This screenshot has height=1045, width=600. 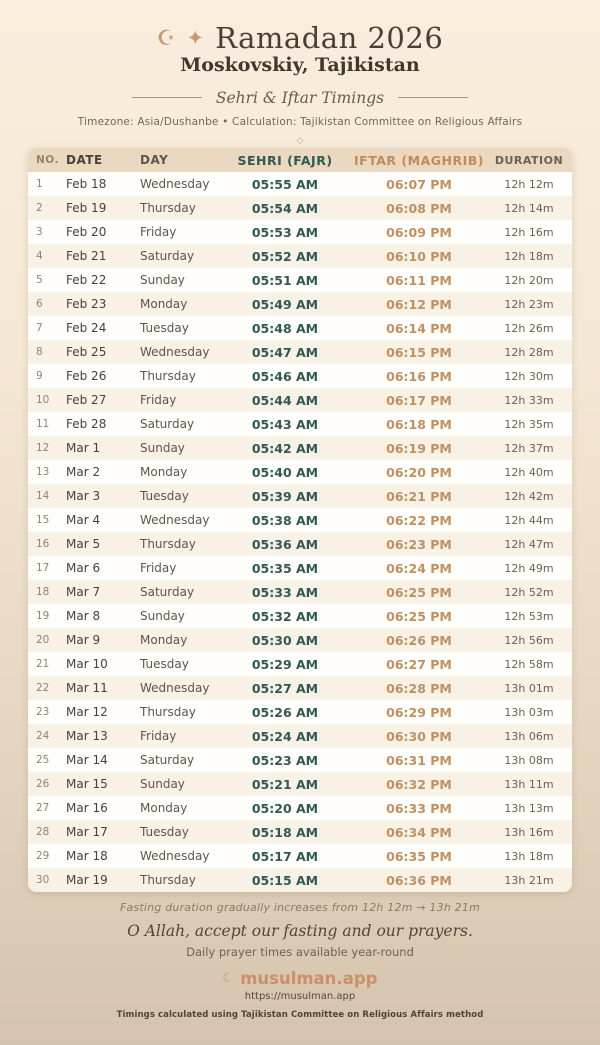 What do you see at coordinates (419, 616) in the screenshot?
I see `row-iftar-time: 06:25 PM` at bounding box center [419, 616].